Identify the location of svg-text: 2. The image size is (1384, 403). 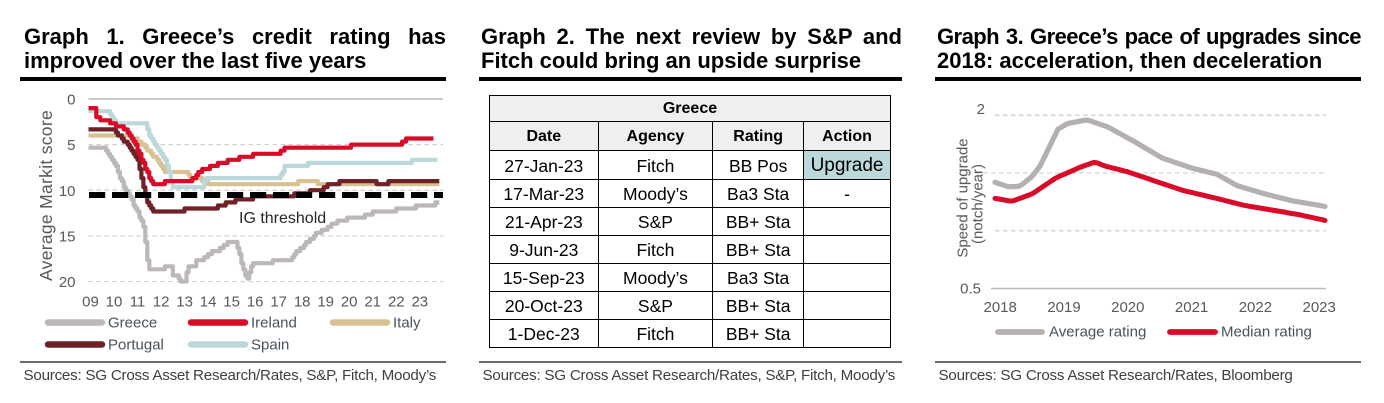
(981, 109).